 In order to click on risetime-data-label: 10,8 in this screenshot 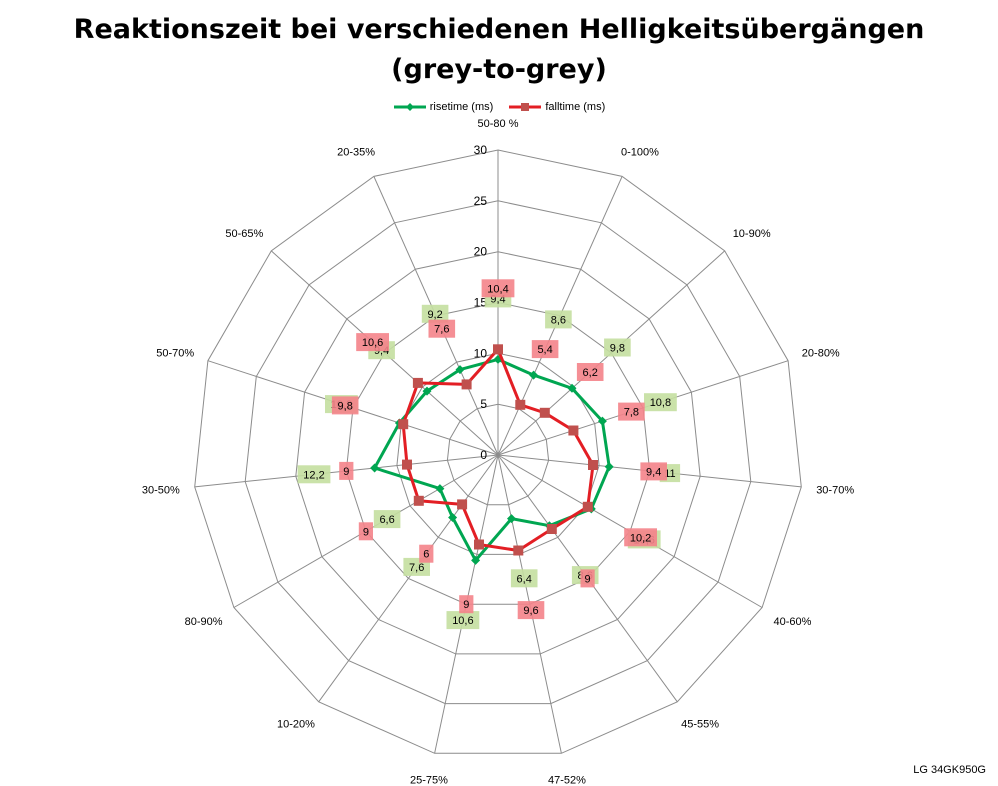, I will do `click(660, 403)`.